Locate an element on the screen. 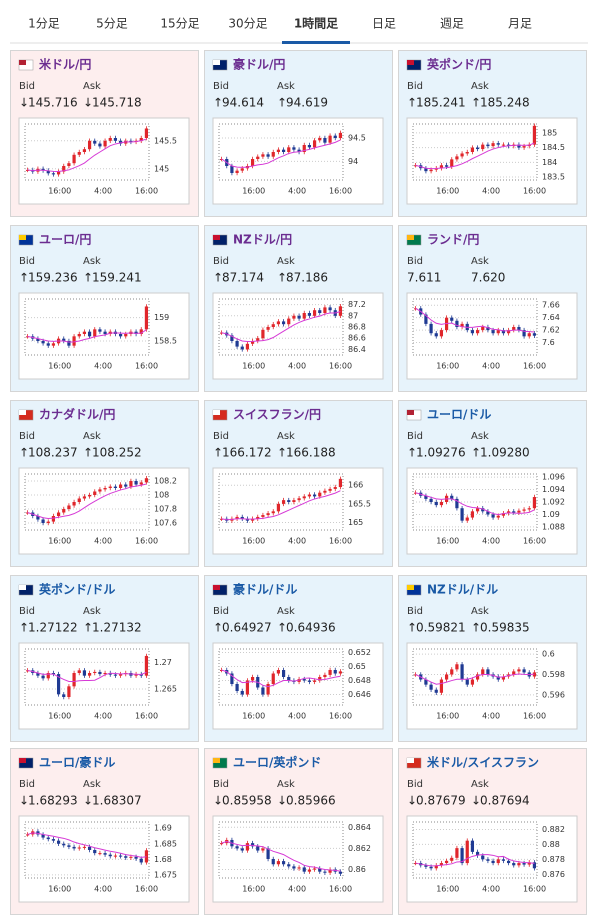 The width and height of the screenshot is (598, 917). y-tick-label: 1.09 is located at coordinates (551, 514).